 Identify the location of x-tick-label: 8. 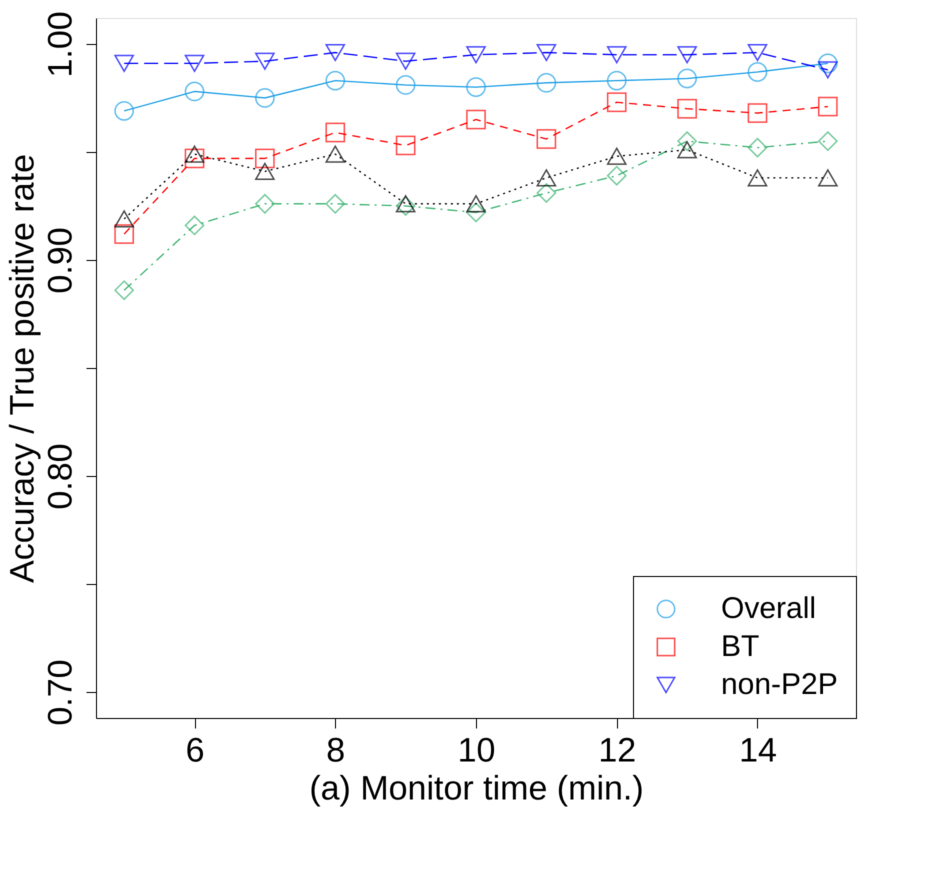
(336, 751).